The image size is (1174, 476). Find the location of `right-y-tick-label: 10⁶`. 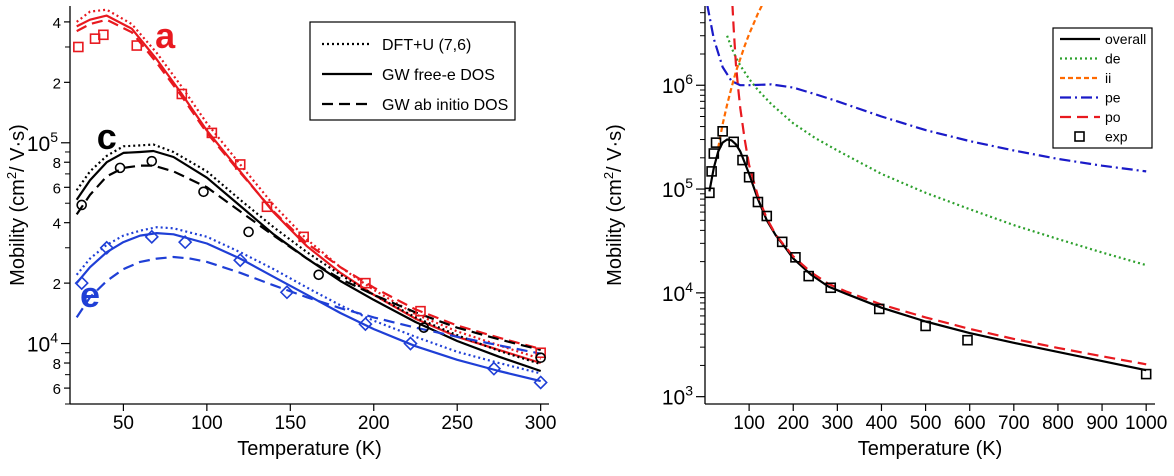

right-y-tick-label: 10⁶ is located at coordinates (677, 84).